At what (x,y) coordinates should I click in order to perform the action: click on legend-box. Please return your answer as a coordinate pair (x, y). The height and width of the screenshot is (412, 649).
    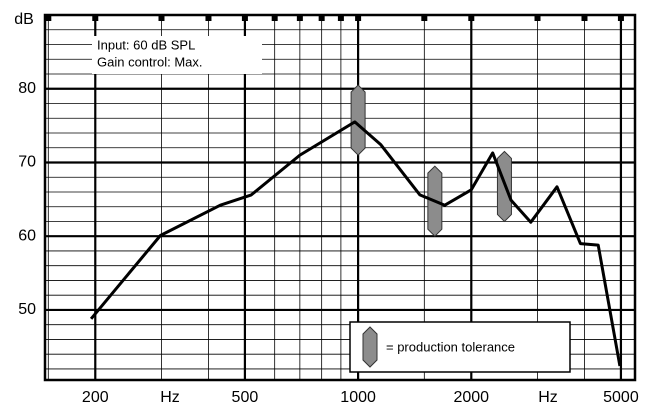
    Looking at the image, I should click on (460, 347).